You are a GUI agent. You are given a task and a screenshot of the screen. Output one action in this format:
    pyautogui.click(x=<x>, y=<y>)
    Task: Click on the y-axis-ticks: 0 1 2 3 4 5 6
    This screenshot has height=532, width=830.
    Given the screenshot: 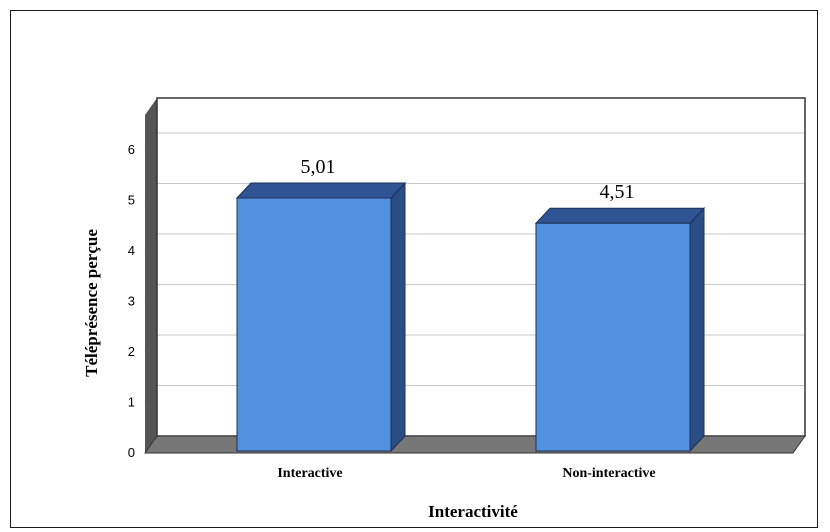 What is the action you would take?
    pyautogui.click(x=131, y=301)
    